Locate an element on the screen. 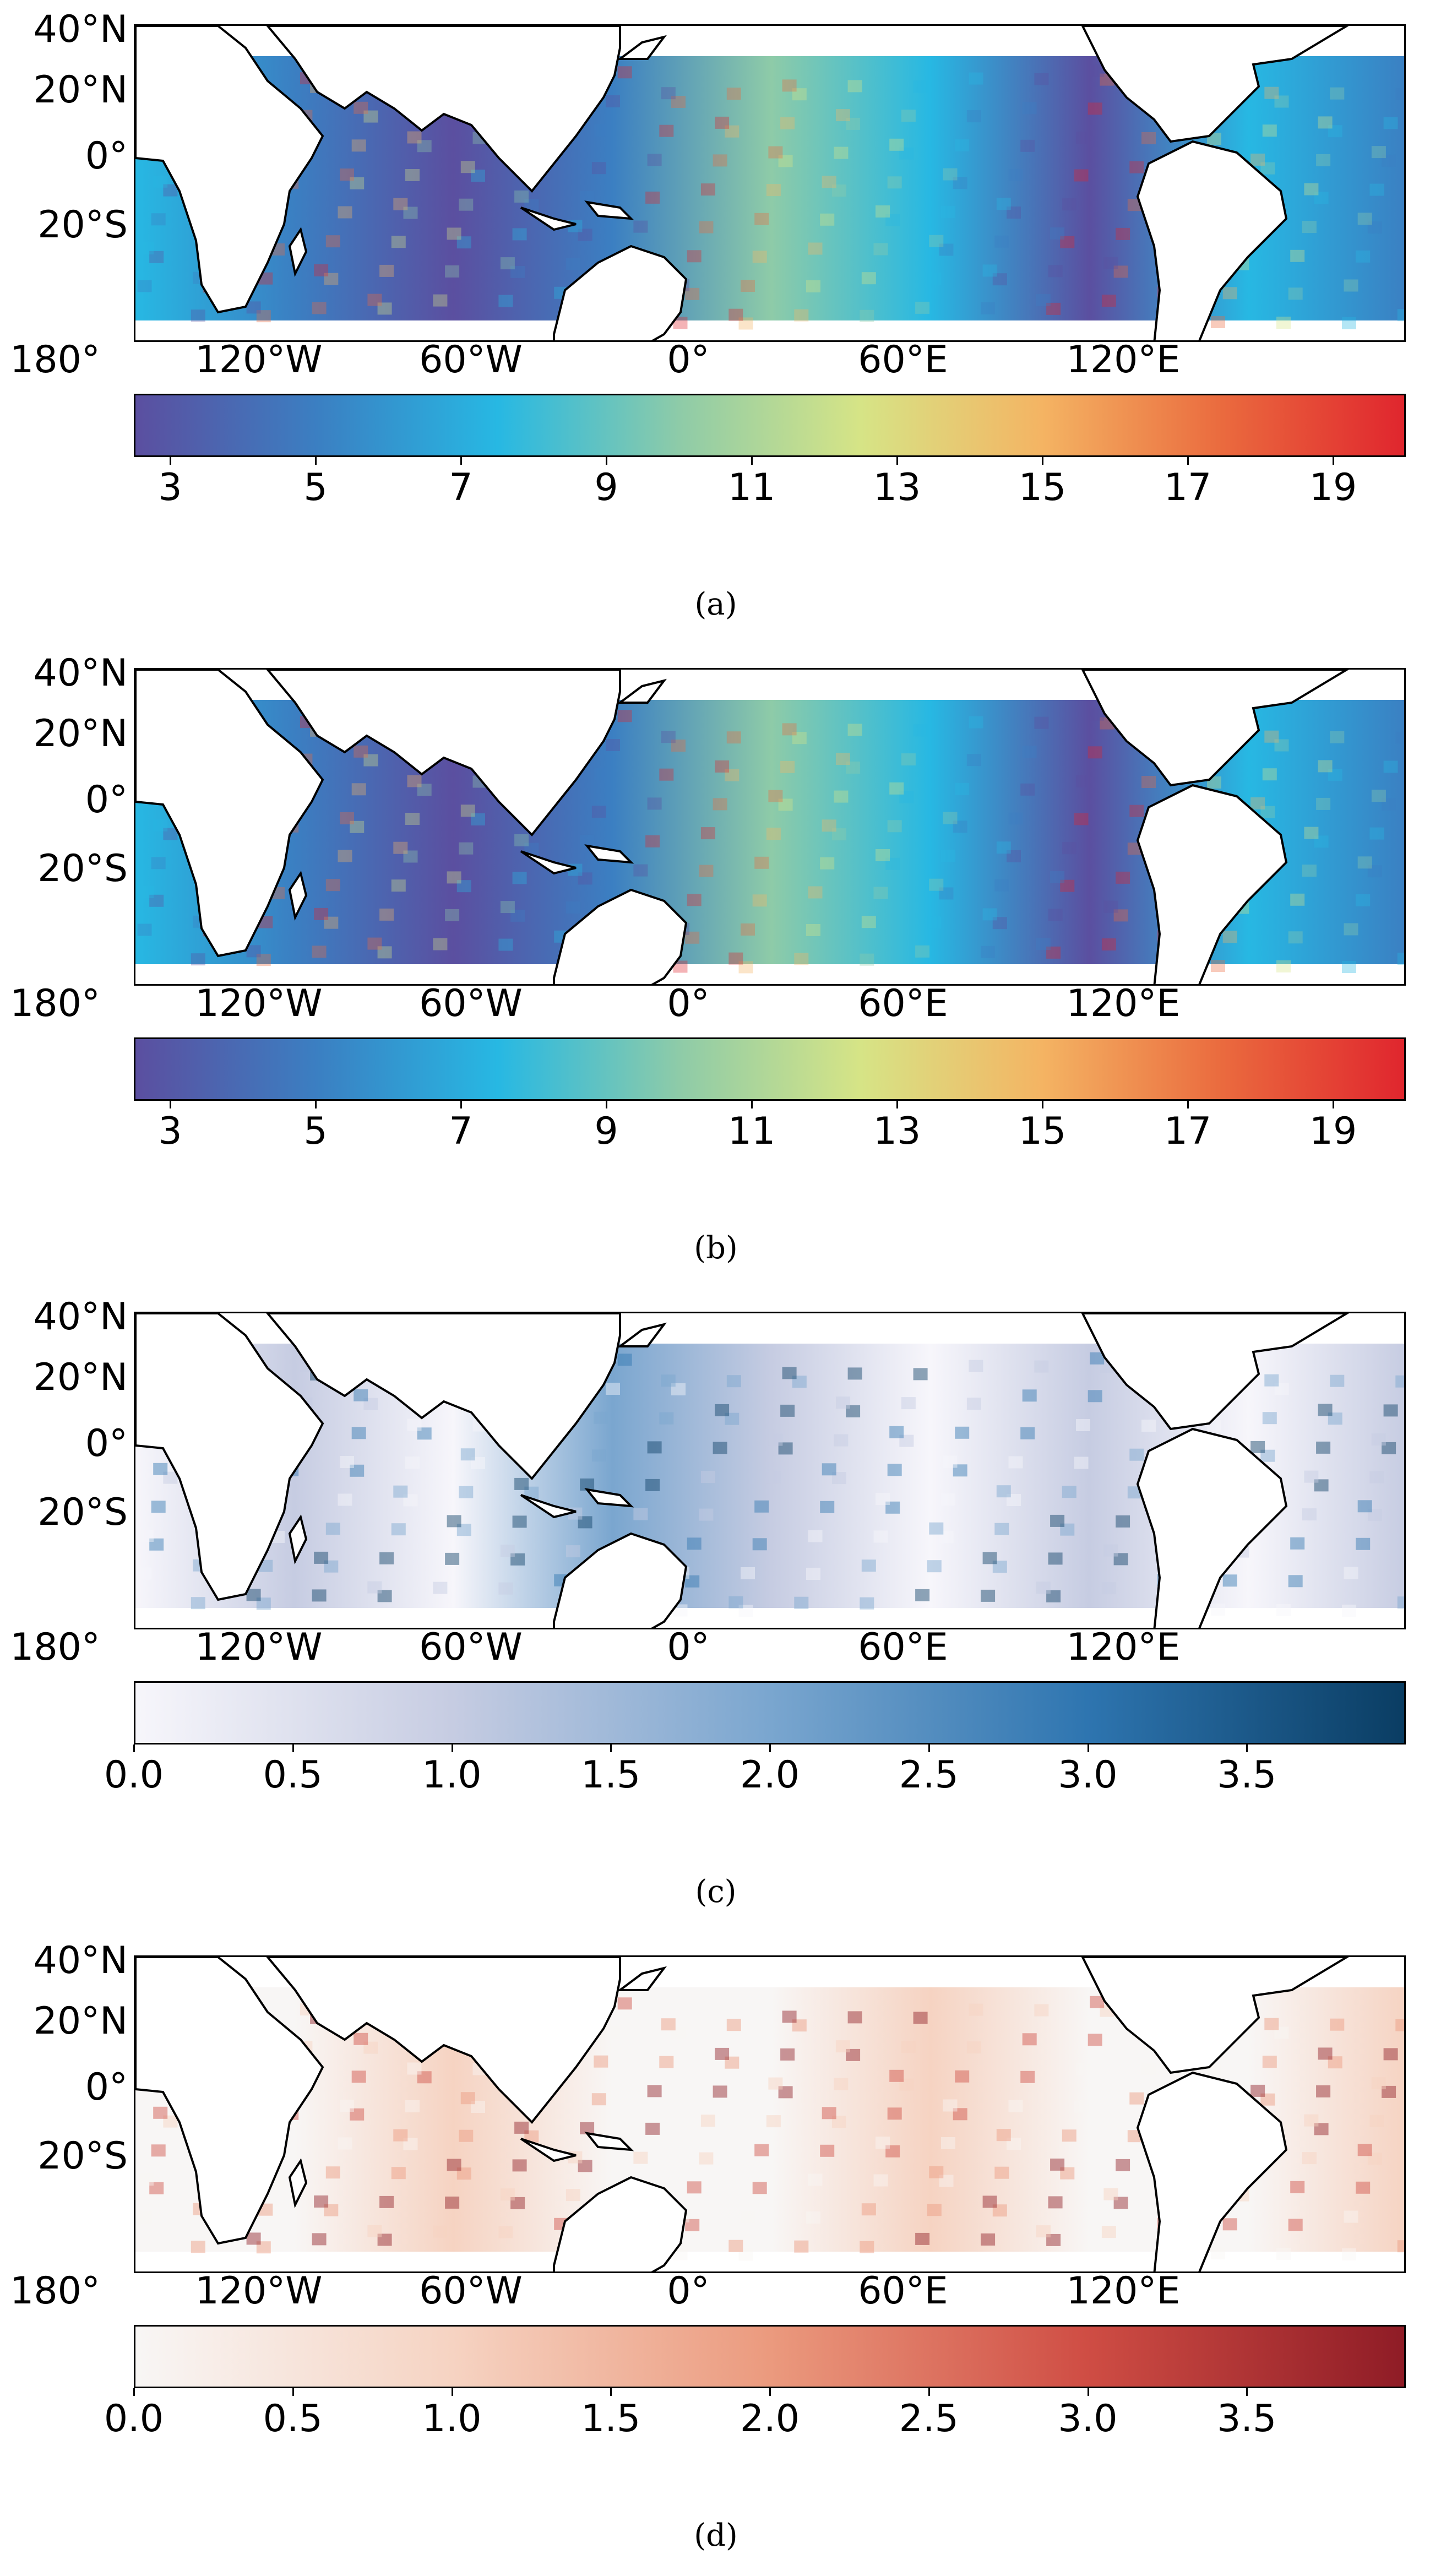 Image resolution: width=1430 pixels, height=2576 pixels. colorbar-tick-label: 0.0 is located at coordinates (134, 1775).